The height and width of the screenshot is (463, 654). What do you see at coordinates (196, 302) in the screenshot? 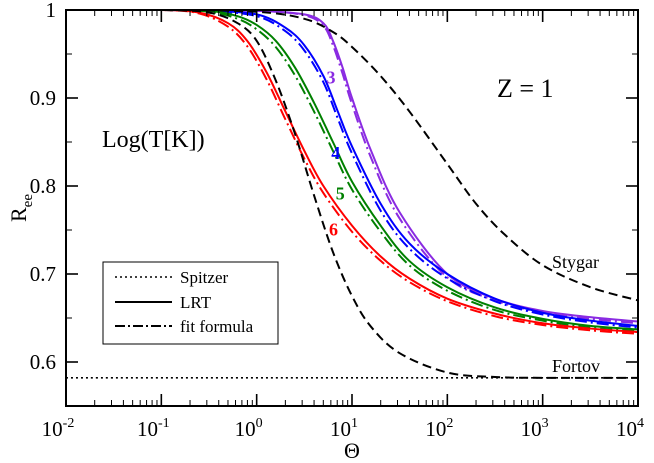
I see `legend-label-lrt: LRT` at bounding box center [196, 302].